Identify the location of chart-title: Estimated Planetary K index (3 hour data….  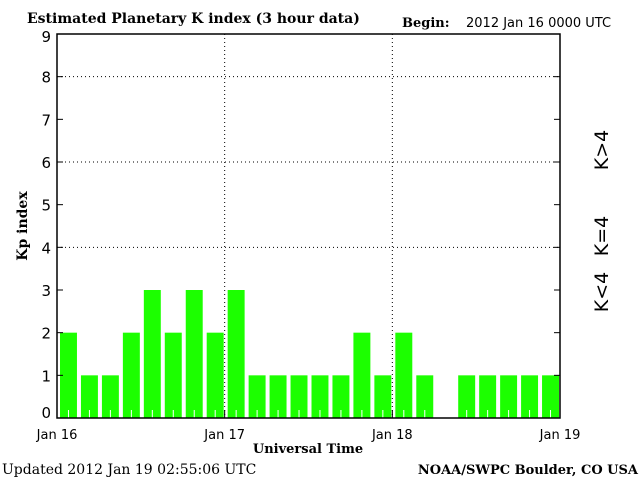
(193, 19).